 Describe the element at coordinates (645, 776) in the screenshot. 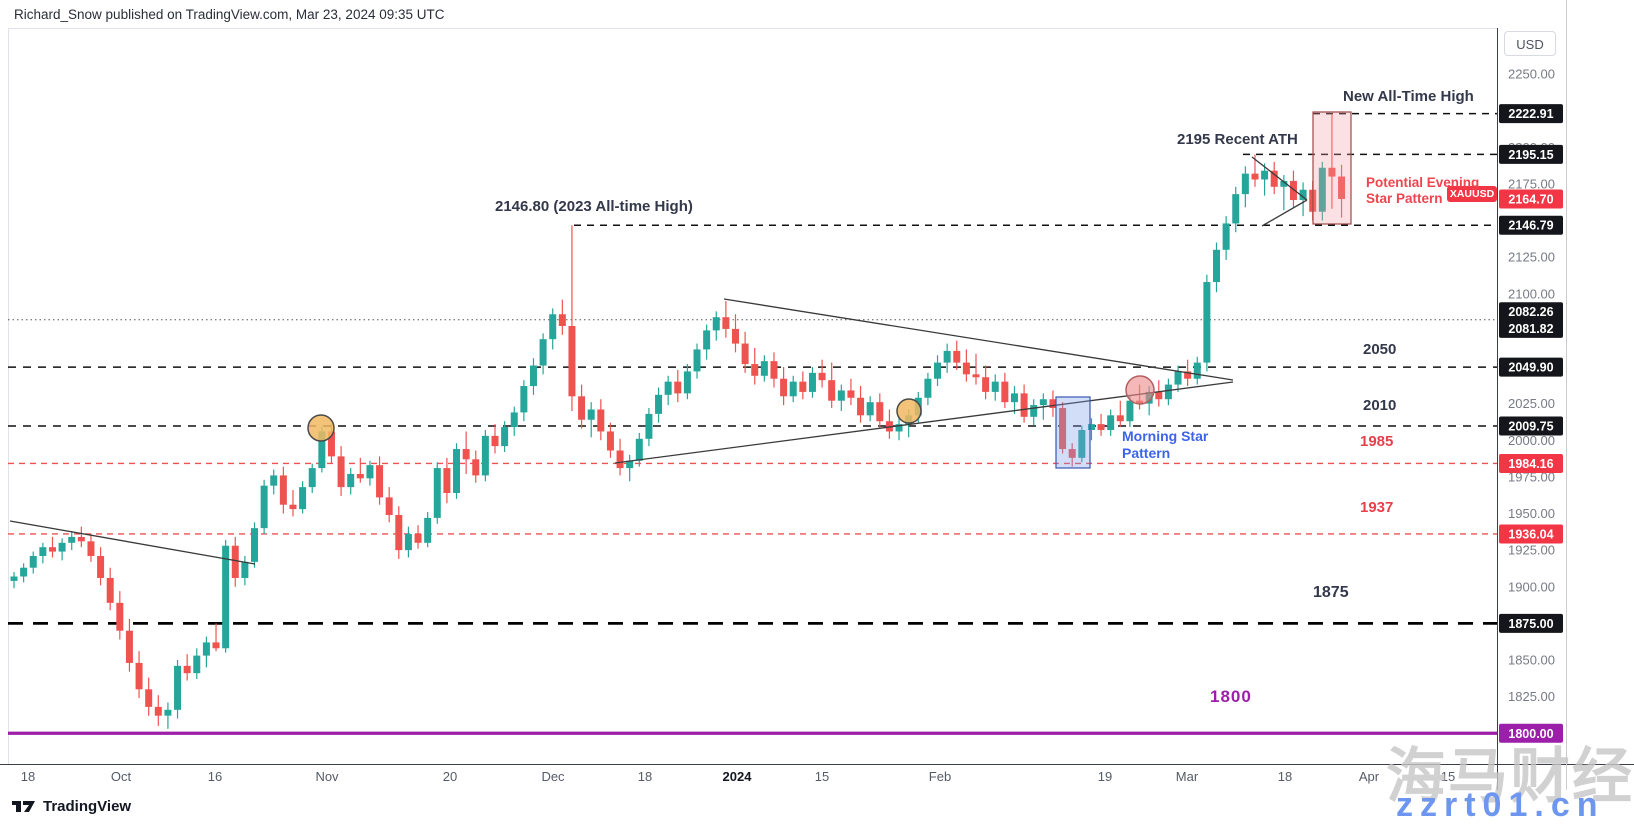

I see `x-axis-tick-label: 18` at that location.